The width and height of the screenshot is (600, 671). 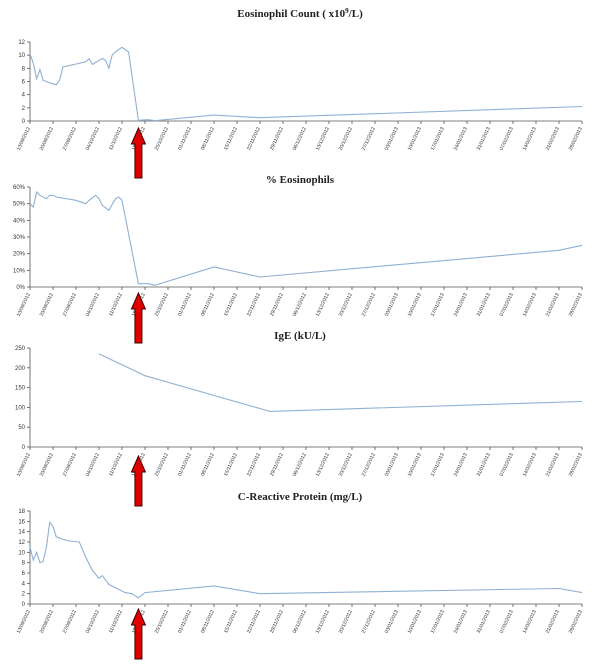 What do you see at coordinates (20, 408) in the screenshot?
I see `y-tick-label: 100` at bounding box center [20, 408].